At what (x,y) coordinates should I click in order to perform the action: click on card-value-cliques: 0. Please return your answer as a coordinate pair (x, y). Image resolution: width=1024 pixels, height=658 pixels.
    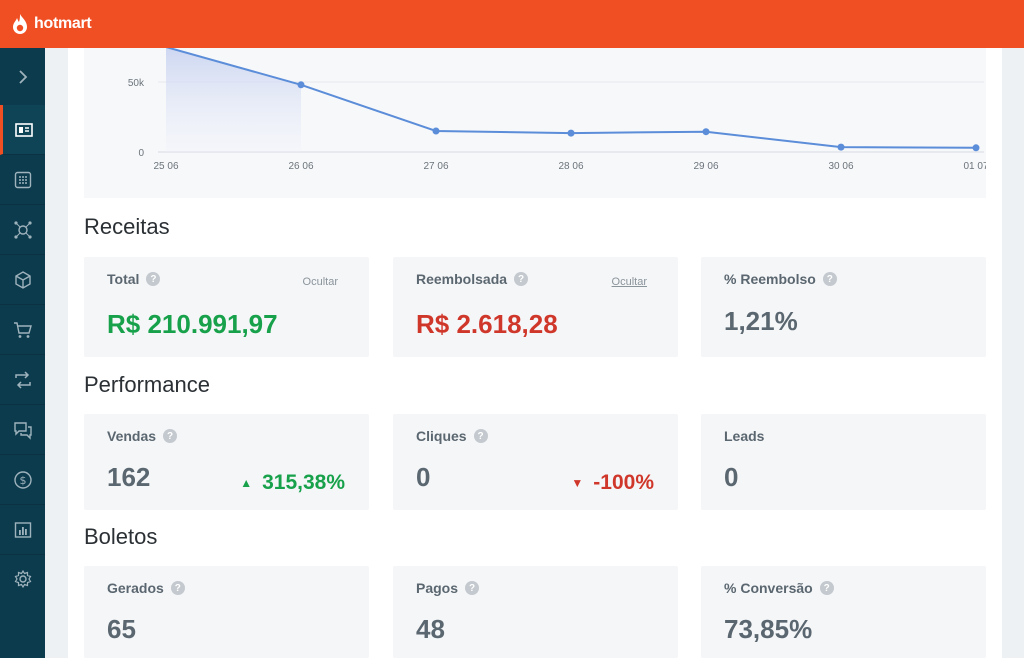
    Looking at the image, I should click on (423, 477).